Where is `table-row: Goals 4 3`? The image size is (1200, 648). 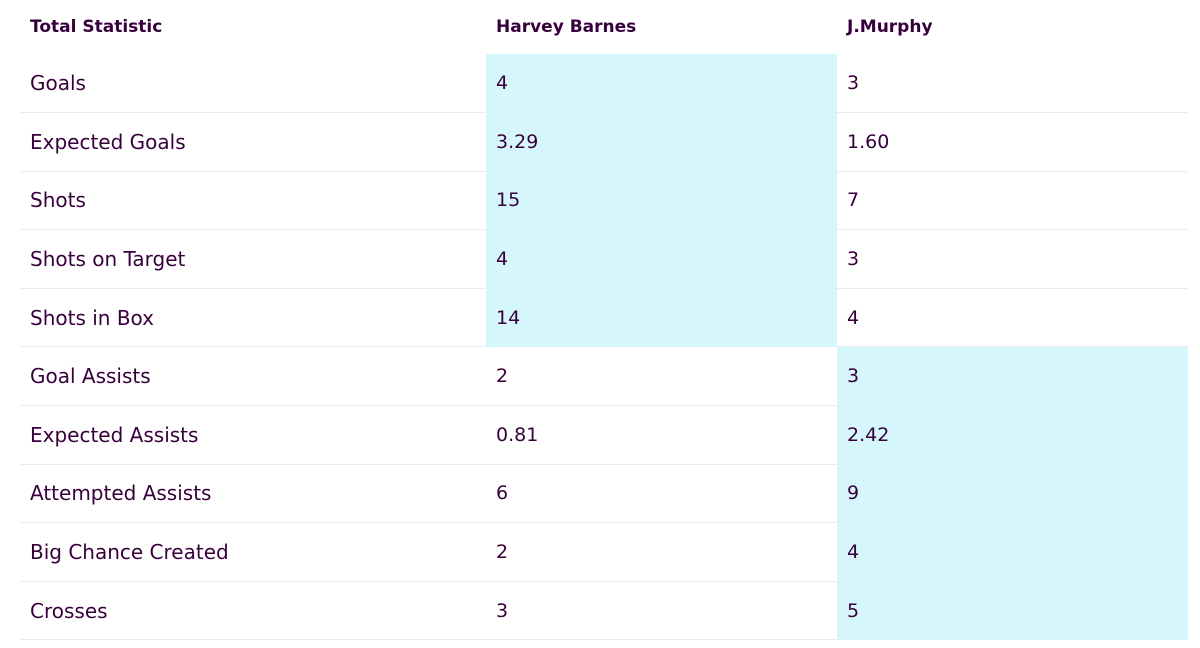 table-row: Goals 4 3 is located at coordinates (604, 84).